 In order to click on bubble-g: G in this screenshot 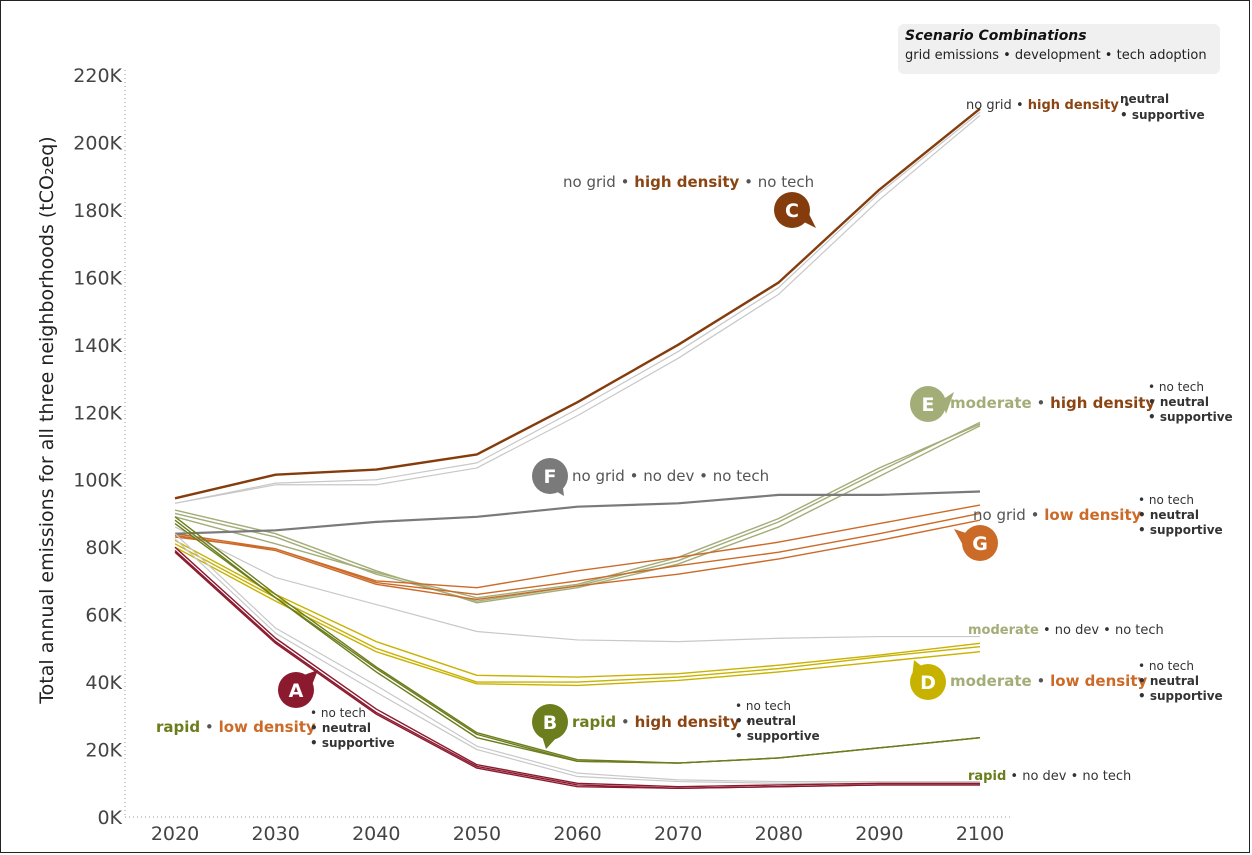, I will do `click(976, 543)`.